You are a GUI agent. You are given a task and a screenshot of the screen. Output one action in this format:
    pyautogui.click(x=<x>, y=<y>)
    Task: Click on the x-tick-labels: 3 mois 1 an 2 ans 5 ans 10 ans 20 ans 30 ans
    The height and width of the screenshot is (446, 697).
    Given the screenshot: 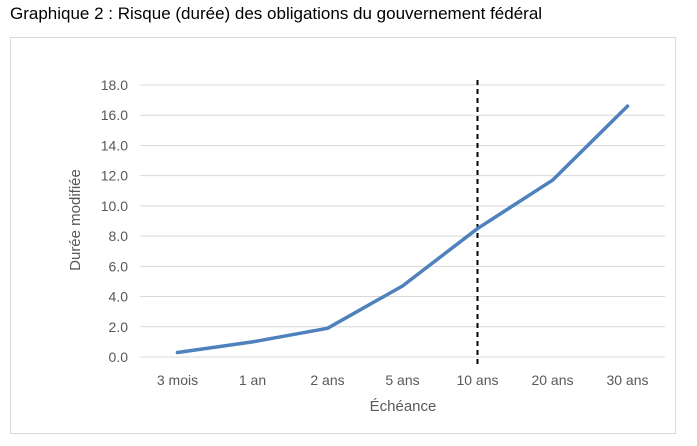 What is the action you would take?
    pyautogui.click(x=403, y=380)
    